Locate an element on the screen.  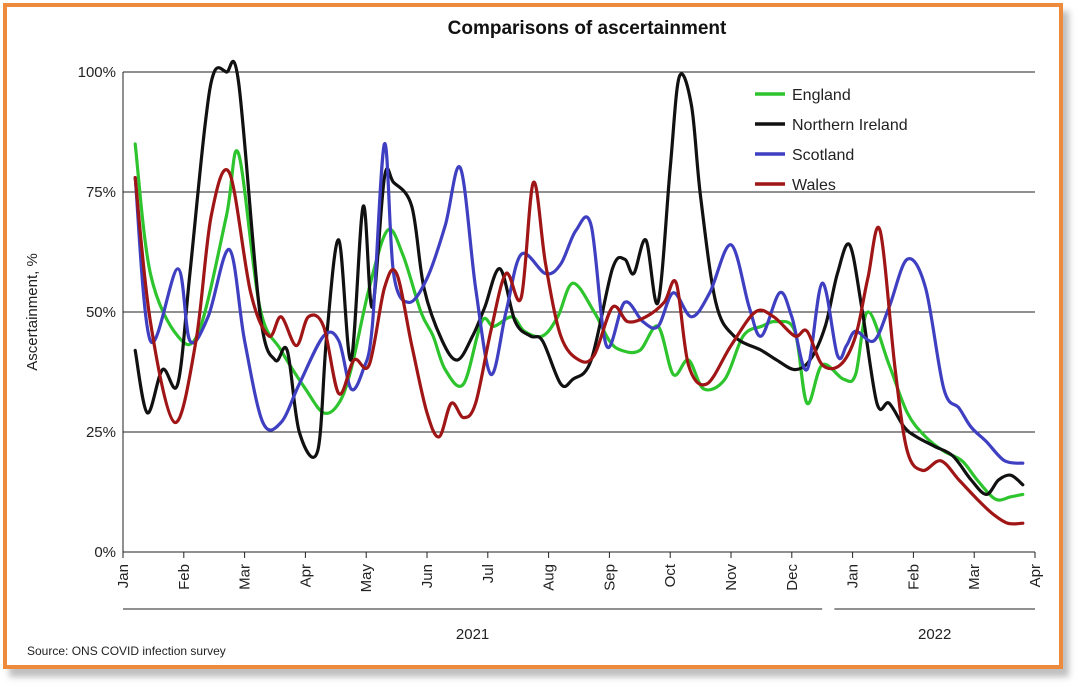
chart-title: Comparisons of ascertainment is located at coordinates (587, 28).